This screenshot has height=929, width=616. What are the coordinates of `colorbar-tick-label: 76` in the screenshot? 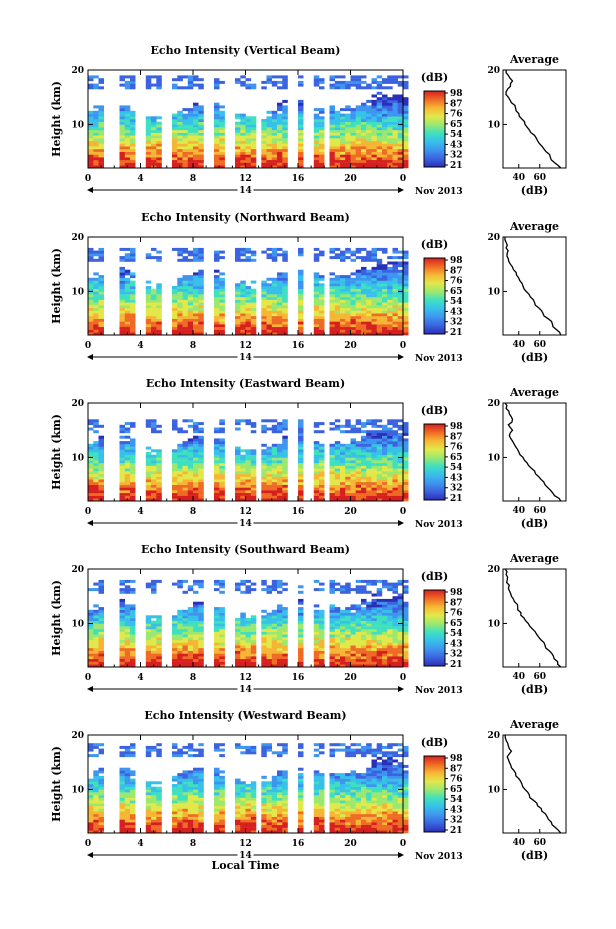 It's located at (456, 282).